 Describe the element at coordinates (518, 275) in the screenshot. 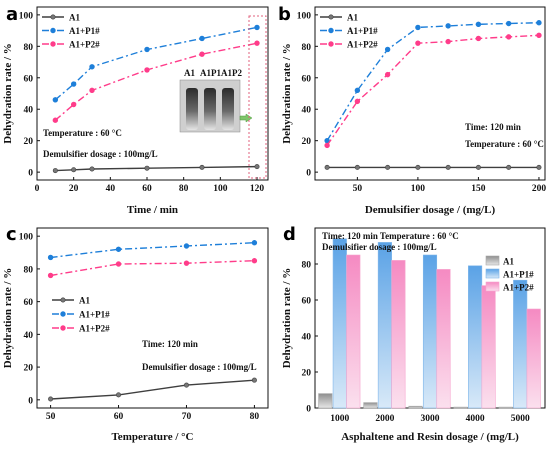

I see `legend-label-d: A1+P1#` at that location.